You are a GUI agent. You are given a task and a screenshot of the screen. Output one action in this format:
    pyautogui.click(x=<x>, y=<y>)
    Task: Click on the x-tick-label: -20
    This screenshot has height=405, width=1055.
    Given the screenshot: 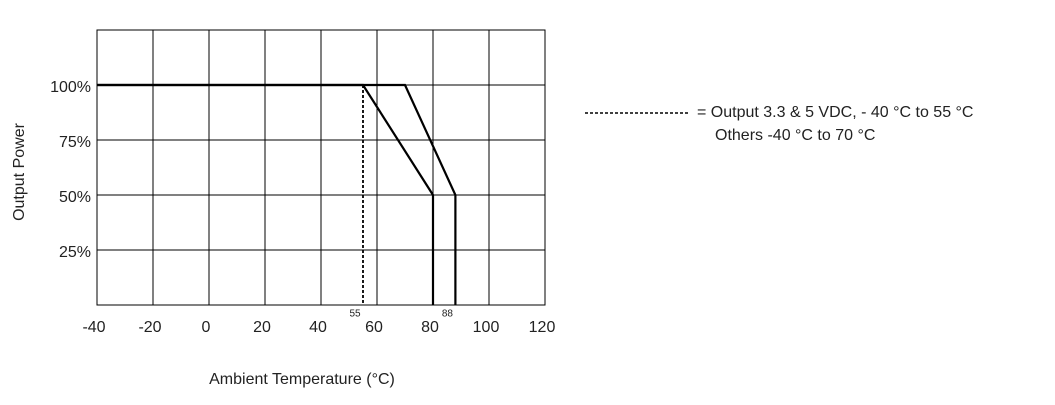 What is the action you would take?
    pyautogui.click(x=149, y=327)
    